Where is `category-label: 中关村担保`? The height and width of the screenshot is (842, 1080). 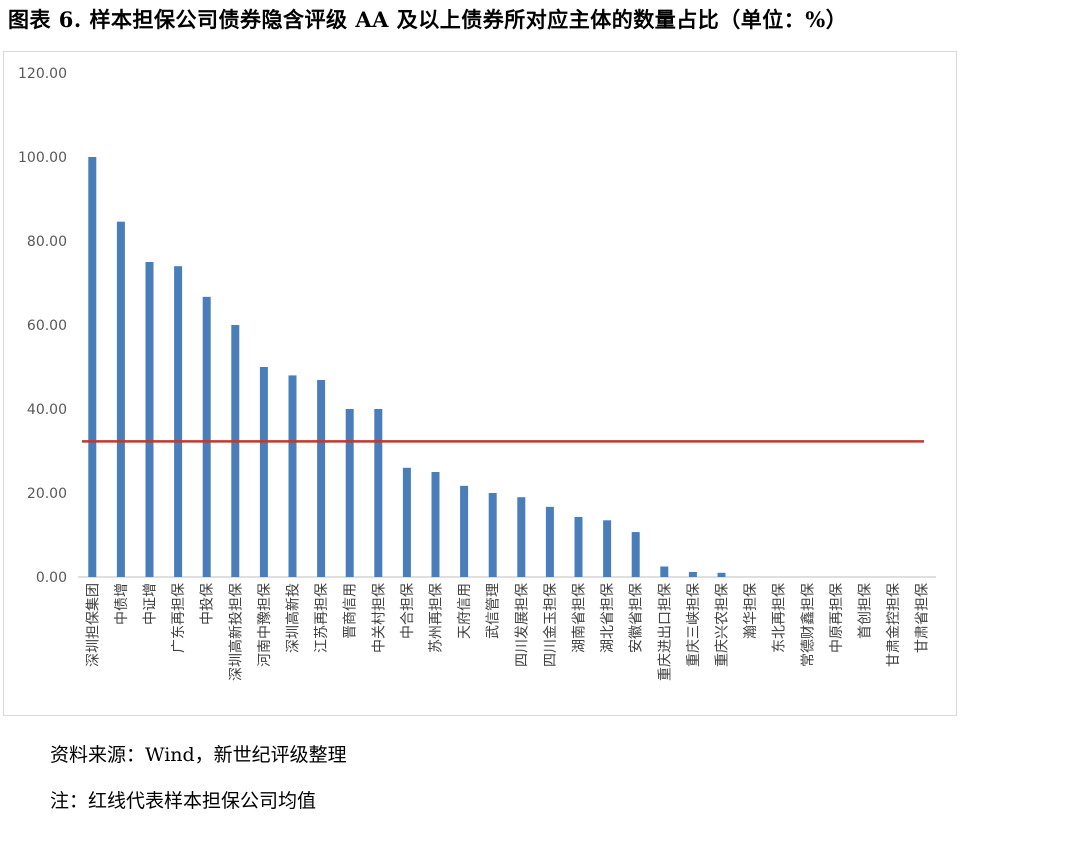
category-label: 中关村担保 is located at coordinates (379, 618).